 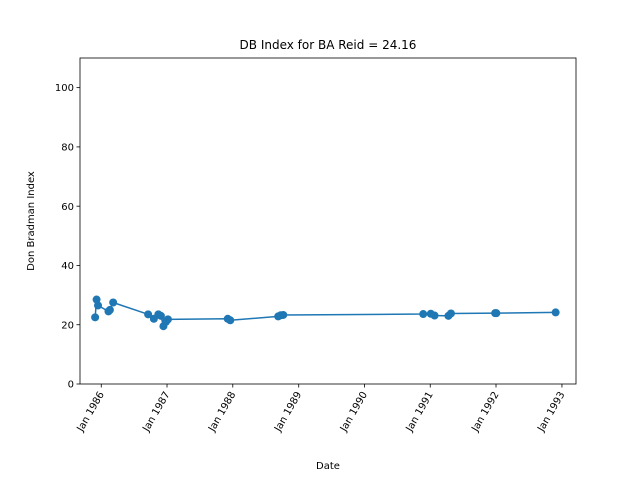 What do you see at coordinates (325, 313) in the screenshot?
I see `data-marks` at bounding box center [325, 313].